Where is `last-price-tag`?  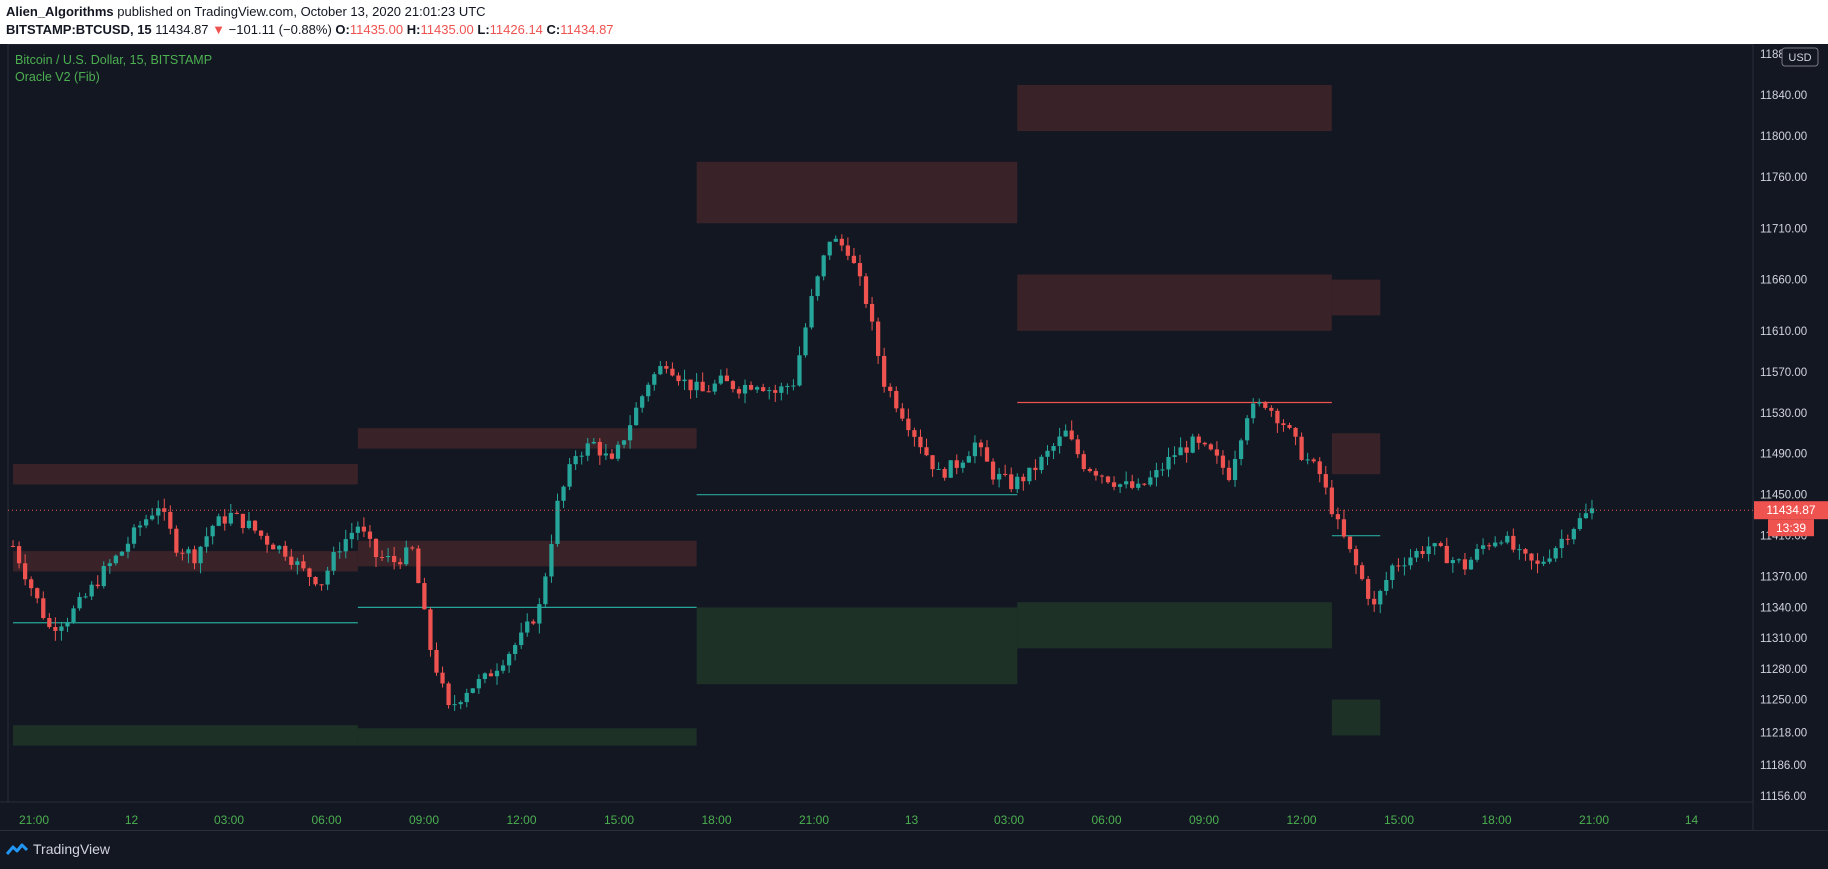 last-price-tag is located at coordinates (1791, 510).